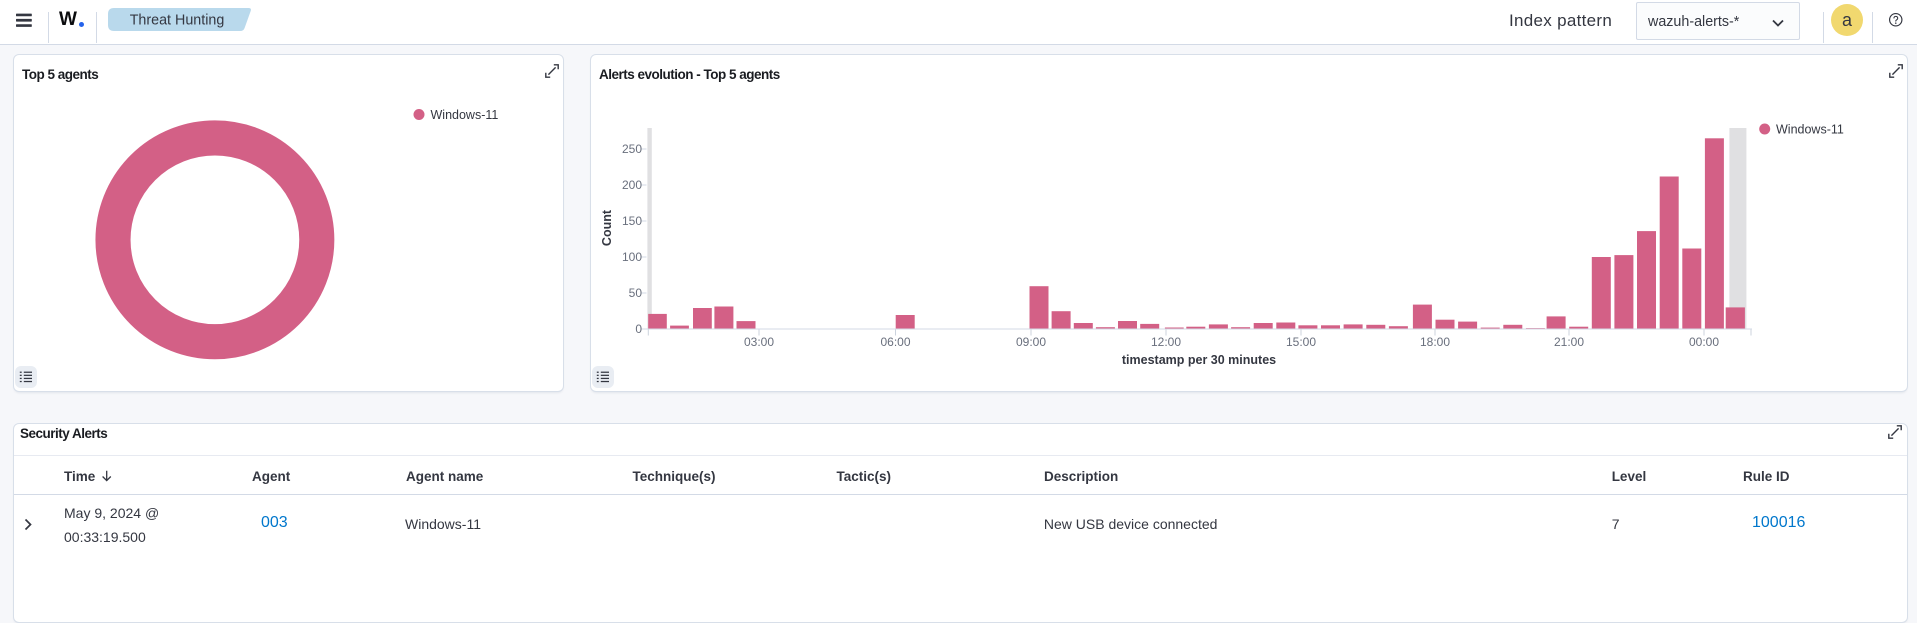 This screenshot has height=623, width=1917. What do you see at coordinates (607, 227) in the screenshot?
I see `svg-text: Count` at bounding box center [607, 227].